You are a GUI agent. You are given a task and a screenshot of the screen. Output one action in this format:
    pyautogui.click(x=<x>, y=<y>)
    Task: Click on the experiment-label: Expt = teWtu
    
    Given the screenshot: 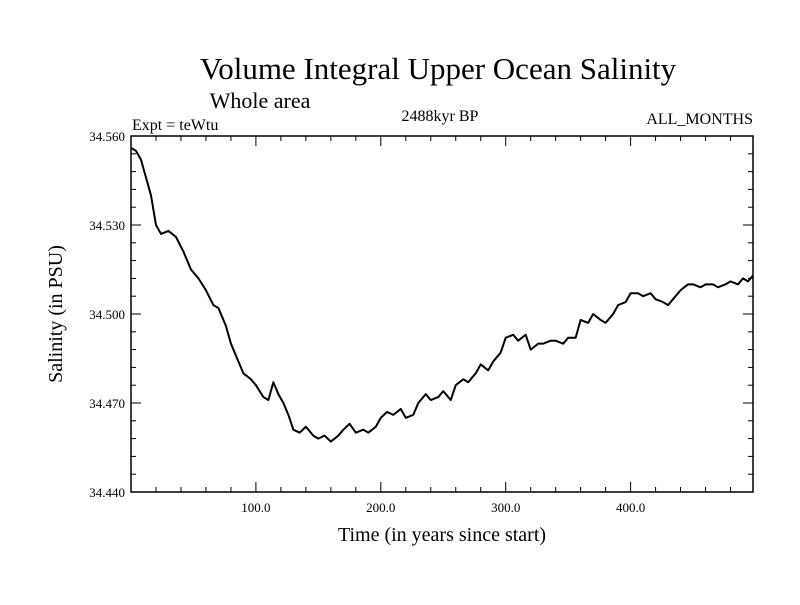 What is the action you would take?
    pyautogui.click(x=175, y=125)
    